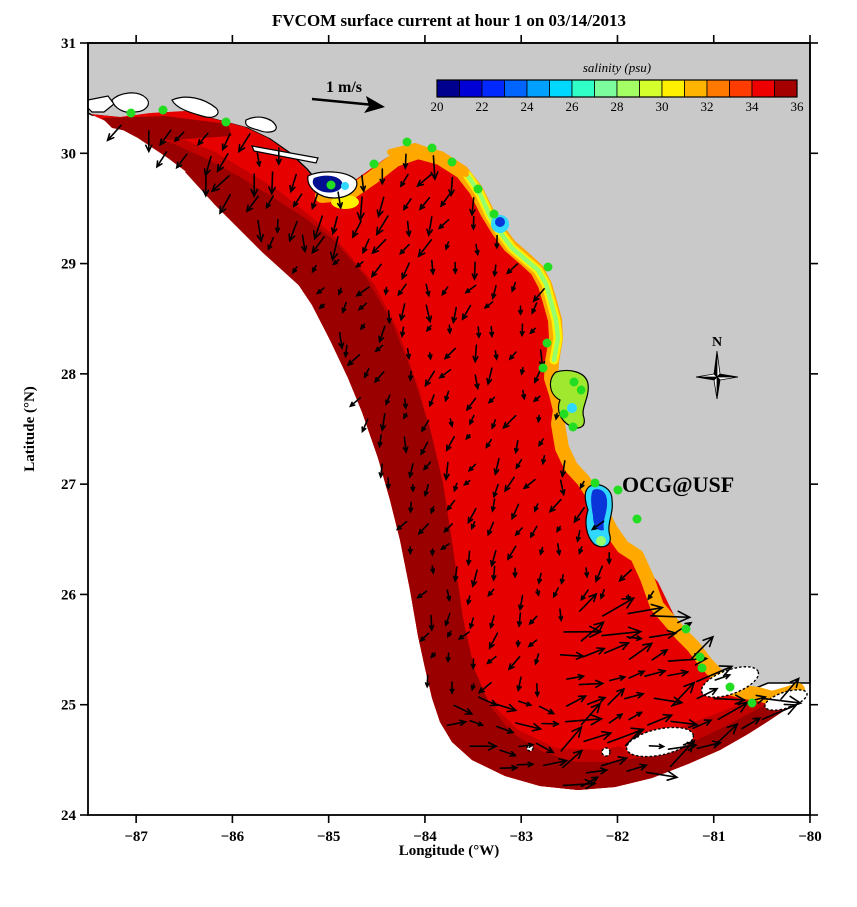 The image size is (857, 907). Describe the element at coordinates (599, 510) in the screenshot. I see `charlotte-harbor-navy-core` at that location.